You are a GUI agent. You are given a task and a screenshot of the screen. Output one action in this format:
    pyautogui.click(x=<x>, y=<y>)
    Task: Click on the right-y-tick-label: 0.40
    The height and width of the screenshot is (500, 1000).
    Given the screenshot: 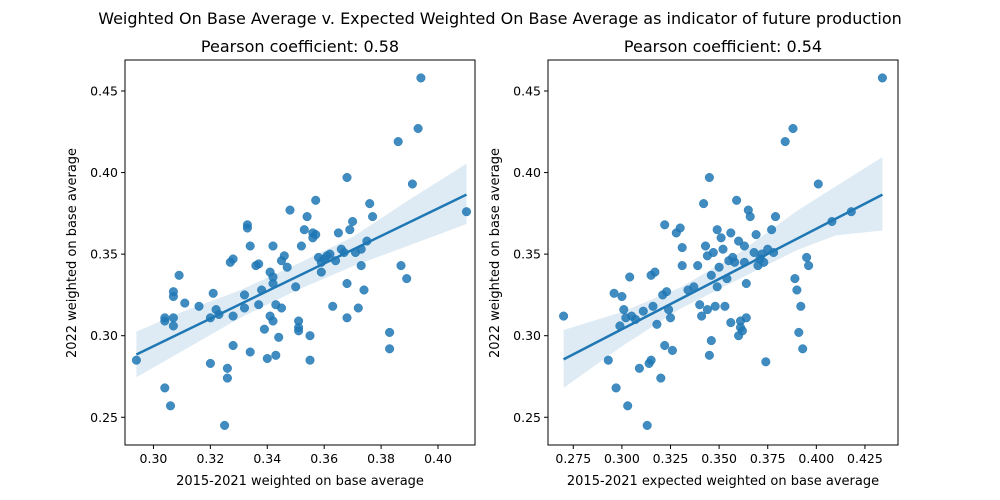 What is the action you would take?
    pyautogui.click(x=527, y=172)
    